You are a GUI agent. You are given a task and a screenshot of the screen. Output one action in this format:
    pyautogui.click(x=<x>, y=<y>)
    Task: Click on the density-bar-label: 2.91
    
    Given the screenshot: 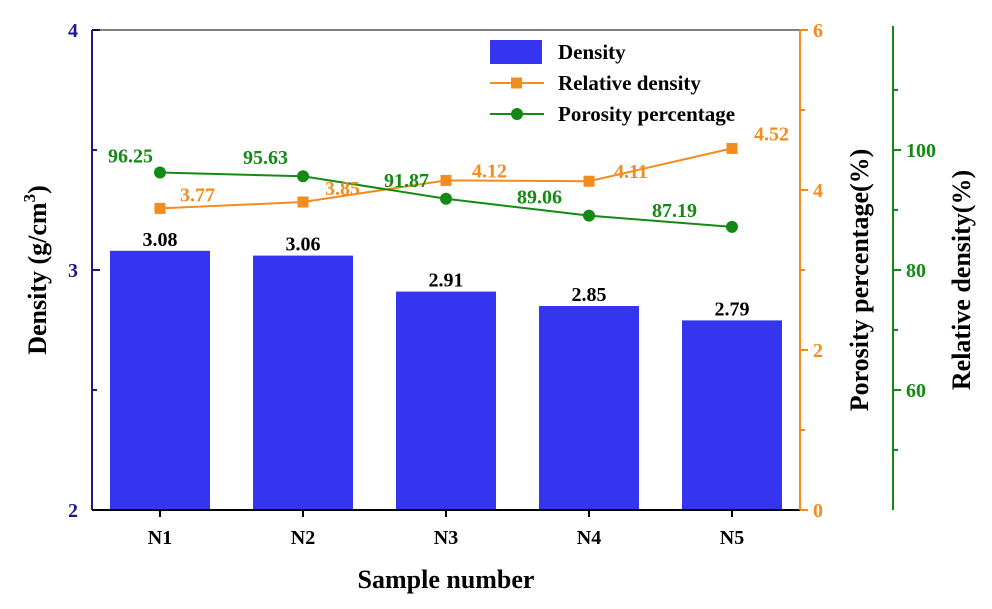 What is the action you would take?
    pyautogui.click(x=446, y=281)
    